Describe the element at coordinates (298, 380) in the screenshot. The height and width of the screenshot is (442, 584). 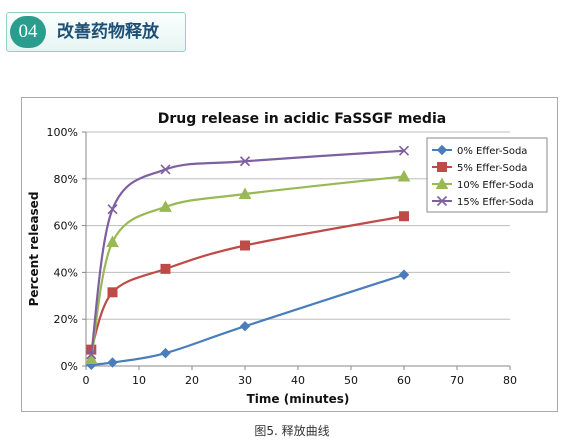
I see `x-tick-label: 40` at that location.